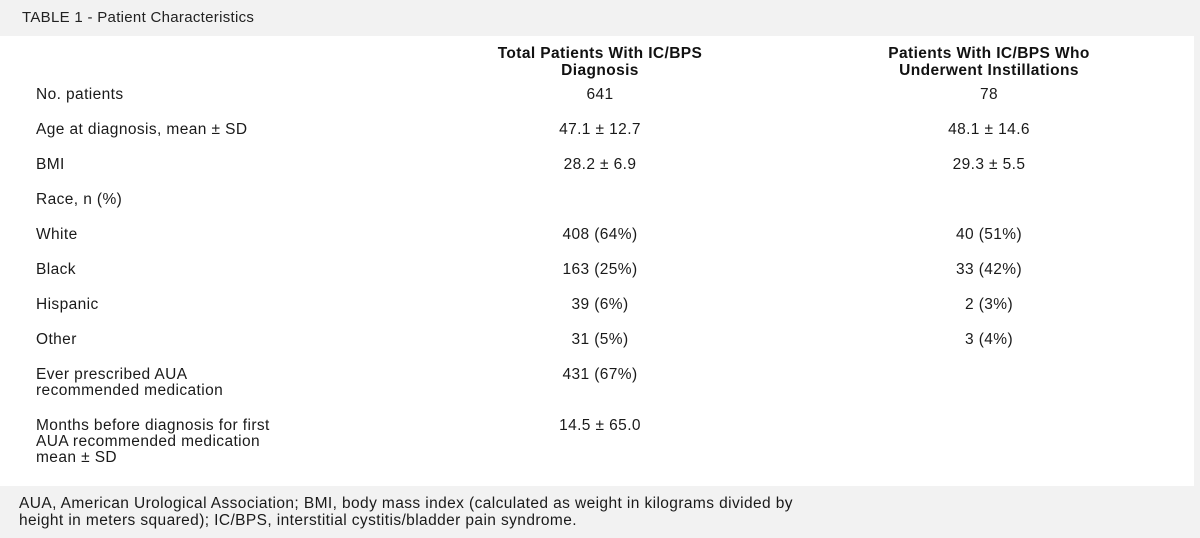 Image resolution: width=1200 pixels, height=538 pixels. What do you see at coordinates (600, 269) in the screenshot?
I see `cell-total: 163 (25%)` at bounding box center [600, 269].